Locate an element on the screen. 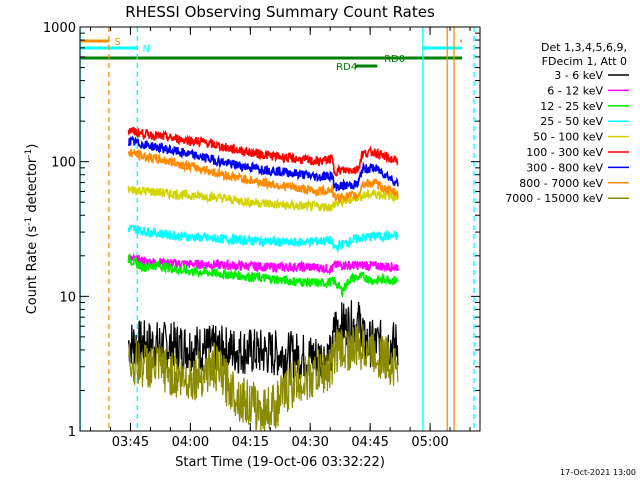  flag-label-rd0: RD0 is located at coordinates (394, 59).